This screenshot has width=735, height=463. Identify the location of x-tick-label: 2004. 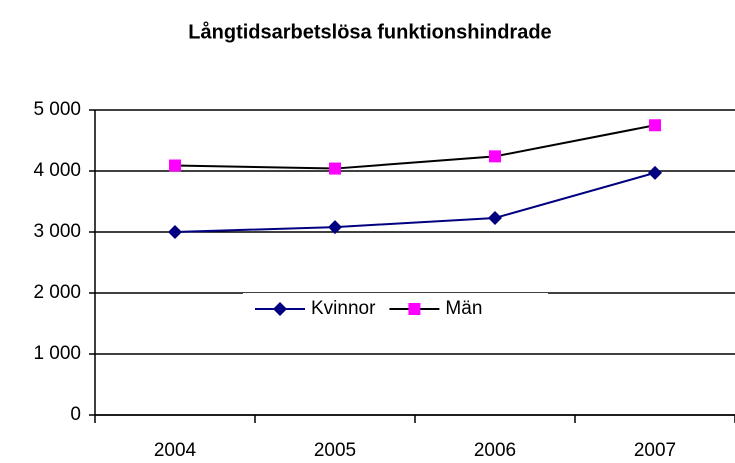
(175, 450).